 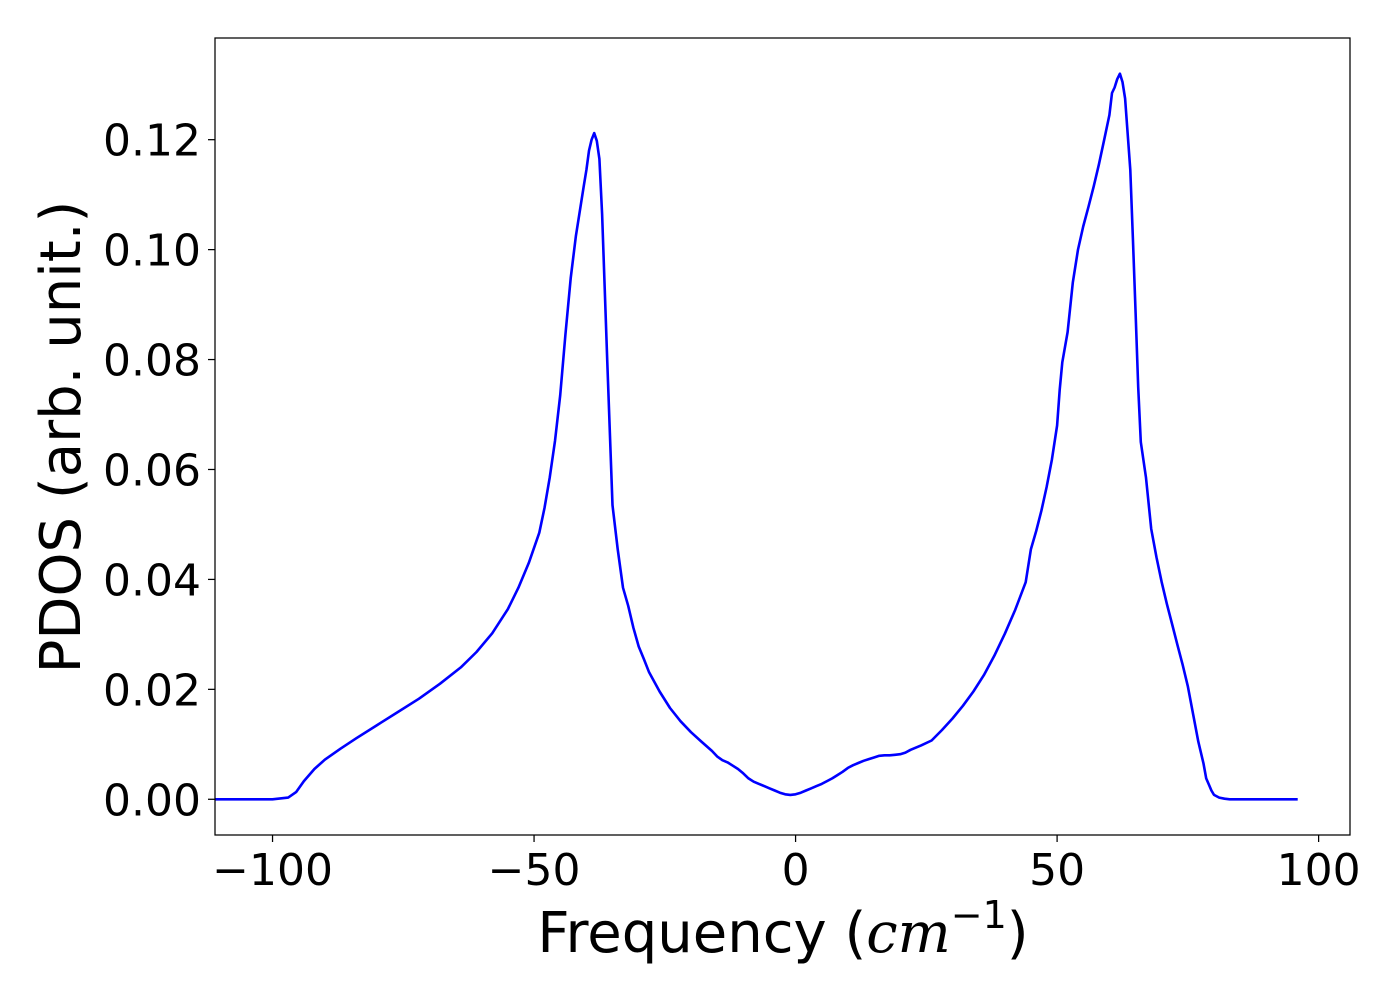 What do you see at coordinates (534, 870) in the screenshot?
I see `x-tick-label: −50` at bounding box center [534, 870].